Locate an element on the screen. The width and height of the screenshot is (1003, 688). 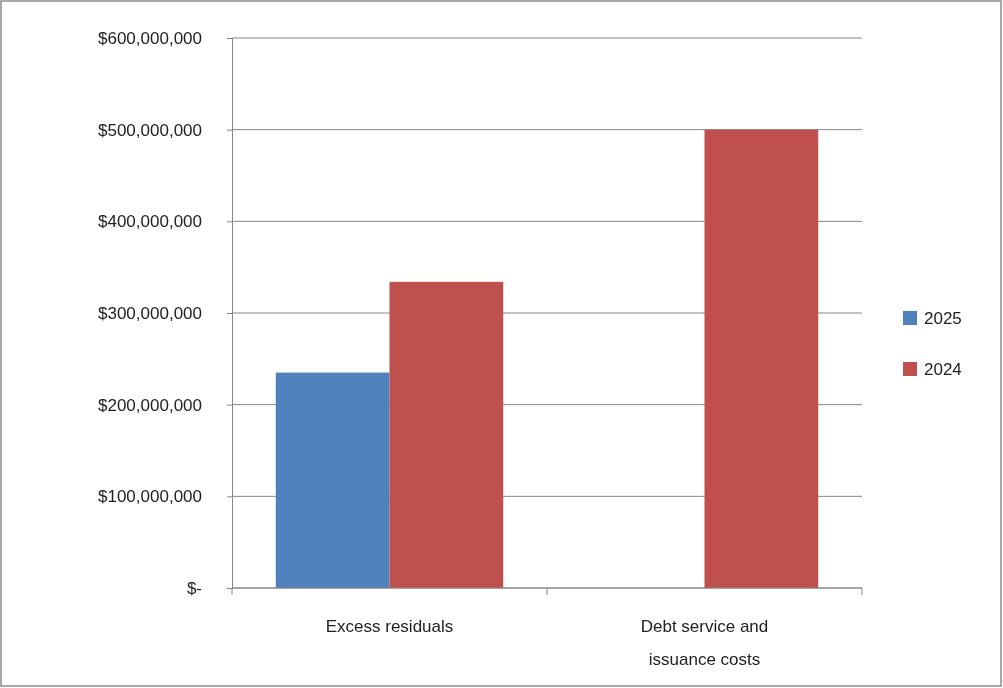
y-tick-label: $200,000,000 is located at coordinates (150, 405).